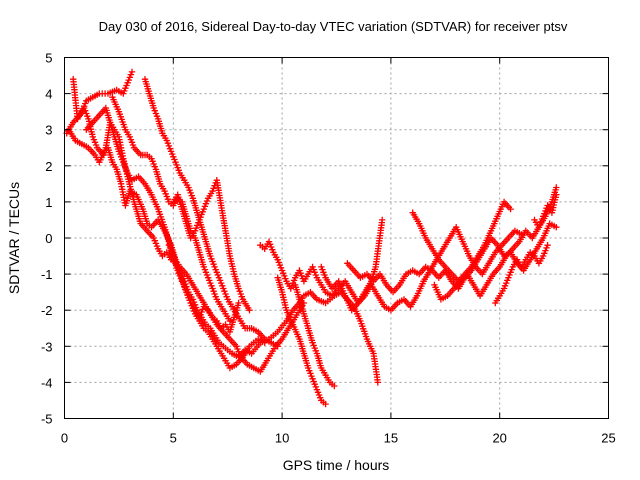  I want to click on x-tick-label: 5, so click(173, 438).